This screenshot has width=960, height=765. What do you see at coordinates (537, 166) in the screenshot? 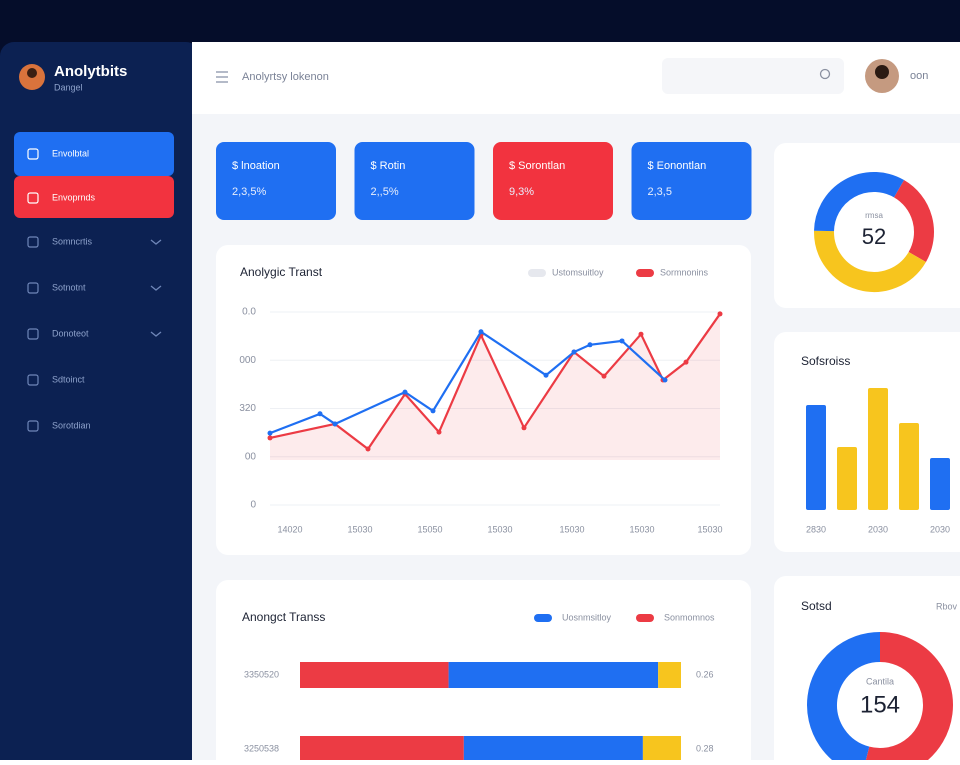
I see `stat-title: $ Sorontlan` at bounding box center [537, 166].